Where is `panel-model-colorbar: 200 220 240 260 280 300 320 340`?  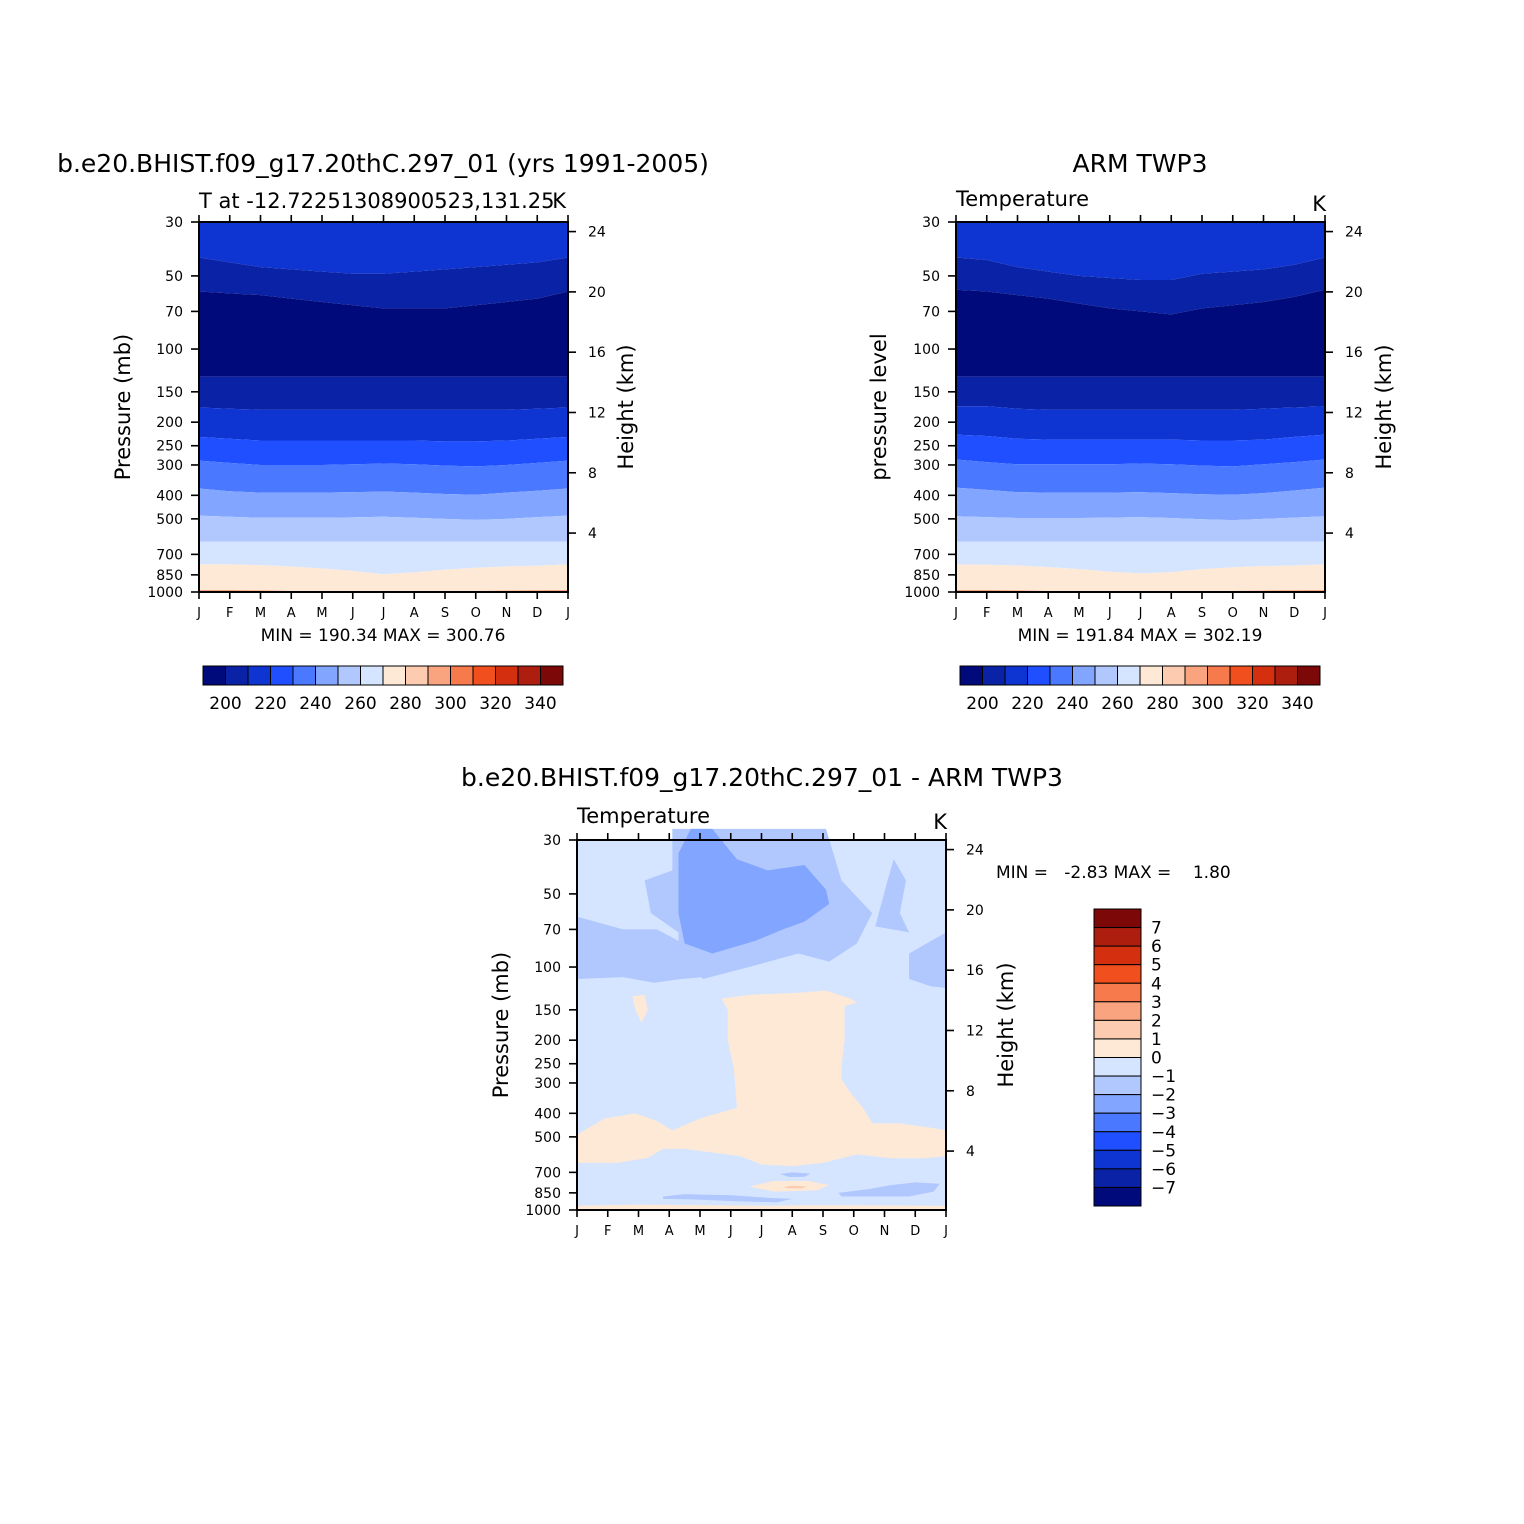 panel-model-colorbar: 200 220 240 260 280 300 320 340 is located at coordinates (383, 689).